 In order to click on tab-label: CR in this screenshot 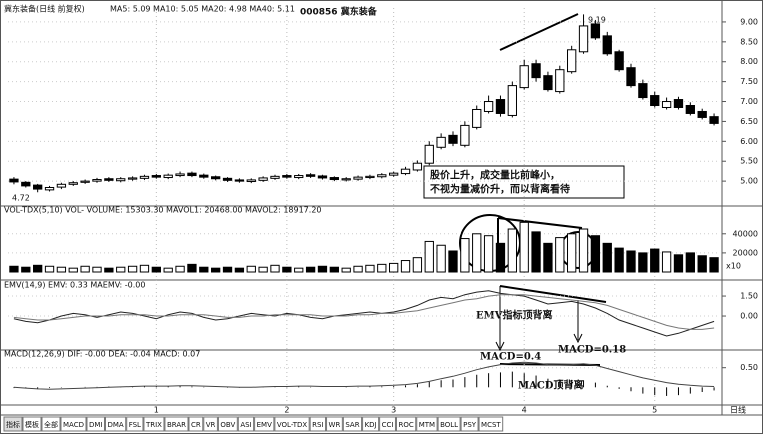, I will do `click(196, 425)`.